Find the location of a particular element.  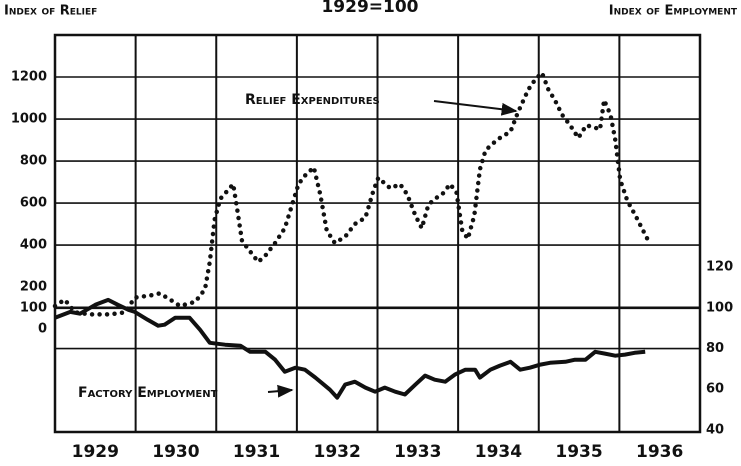

y2-tick-label: 60 is located at coordinates (715, 389).